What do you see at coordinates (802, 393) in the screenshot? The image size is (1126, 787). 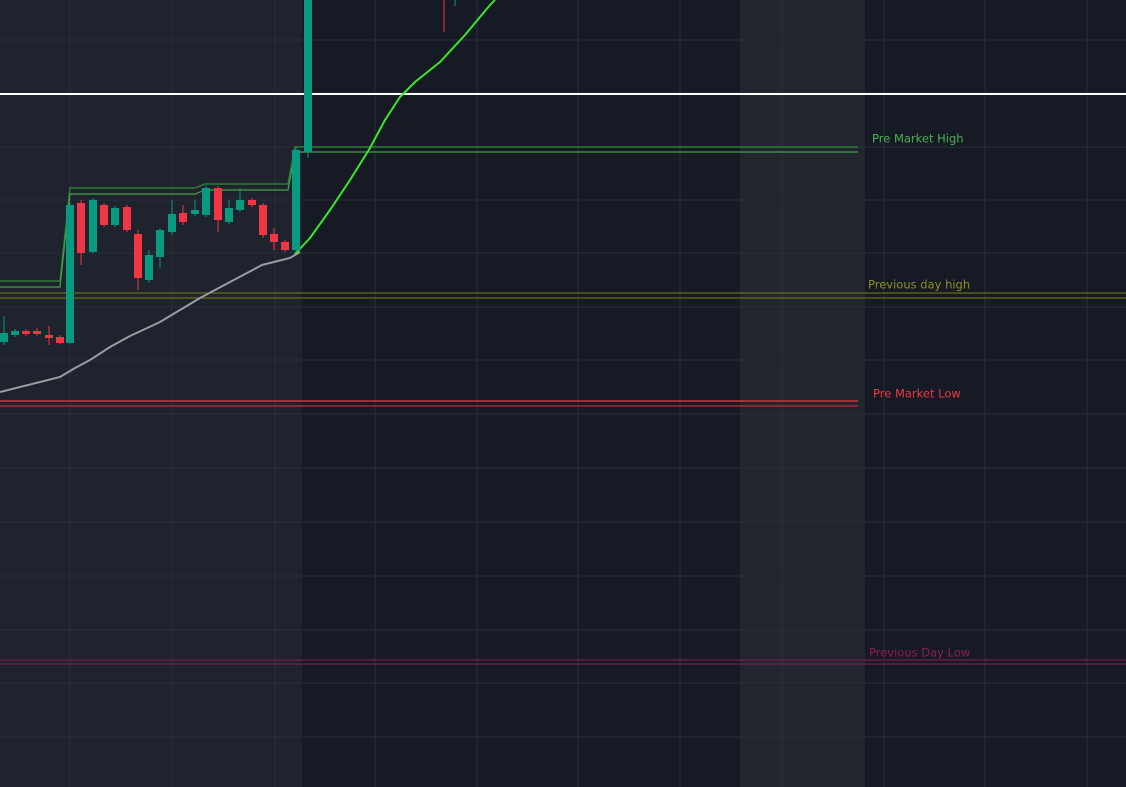 I see `session-shade` at bounding box center [802, 393].